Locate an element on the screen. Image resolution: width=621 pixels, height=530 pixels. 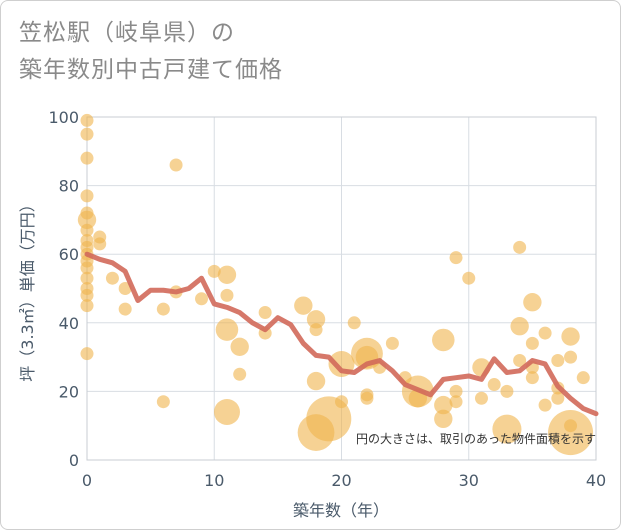
y-tick-label: 40 is located at coordinates (69, 323).